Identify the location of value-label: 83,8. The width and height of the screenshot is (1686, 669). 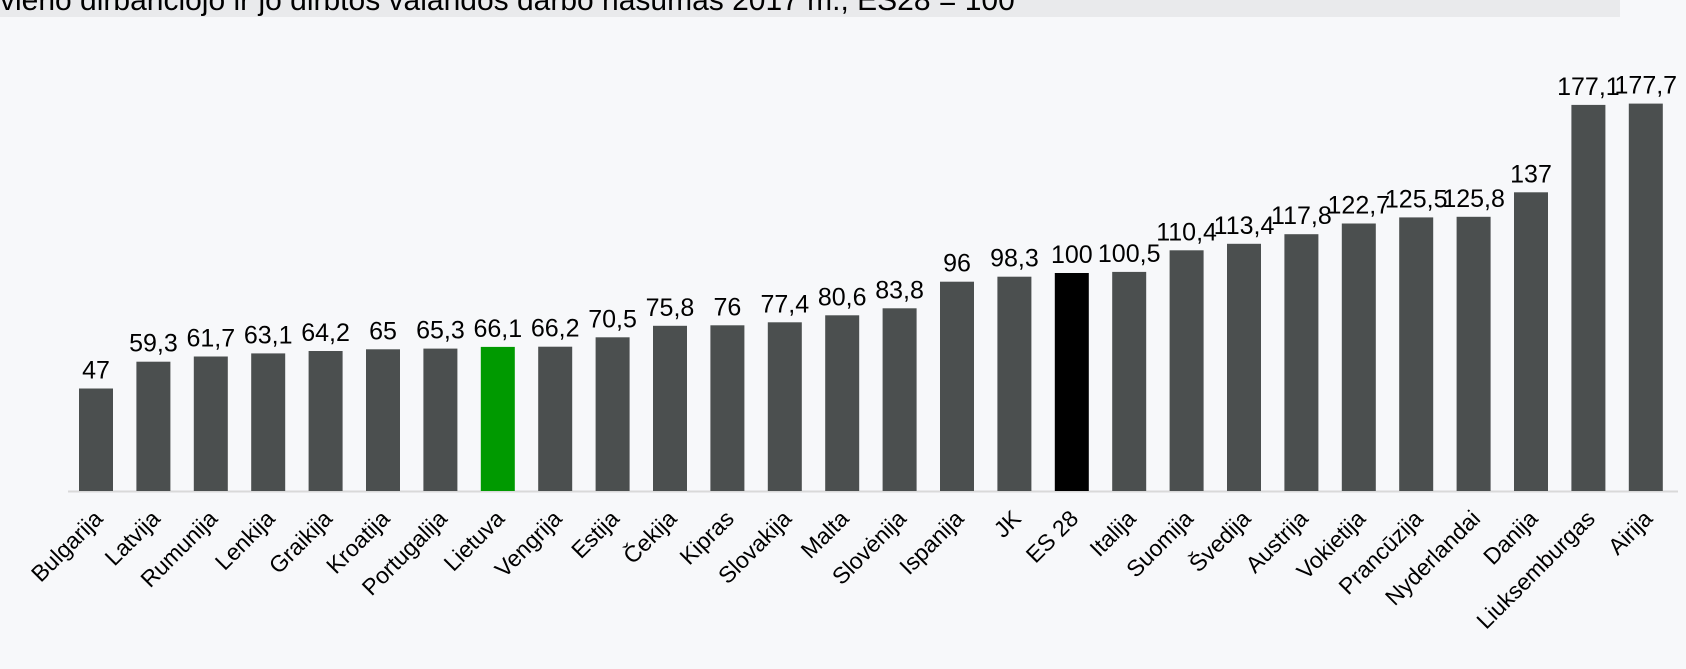
(899, 290).